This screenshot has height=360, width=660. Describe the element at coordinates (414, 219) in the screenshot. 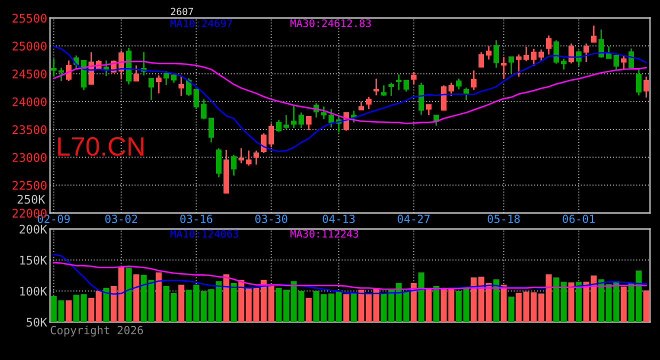

I see `x-tick-label: 04-27` at that location.